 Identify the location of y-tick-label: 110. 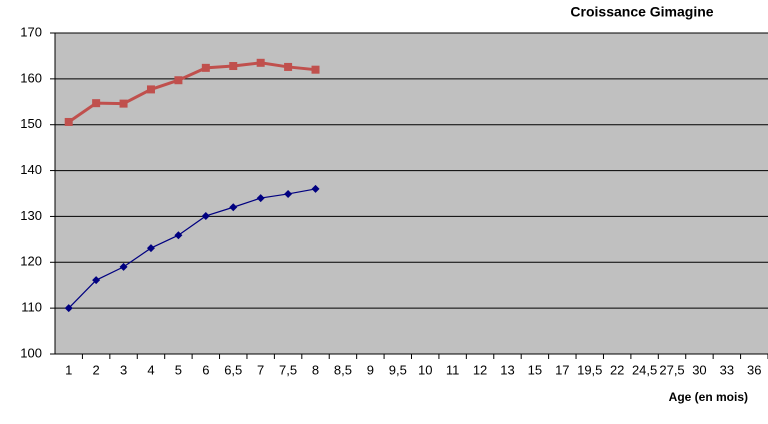
(31, 307).